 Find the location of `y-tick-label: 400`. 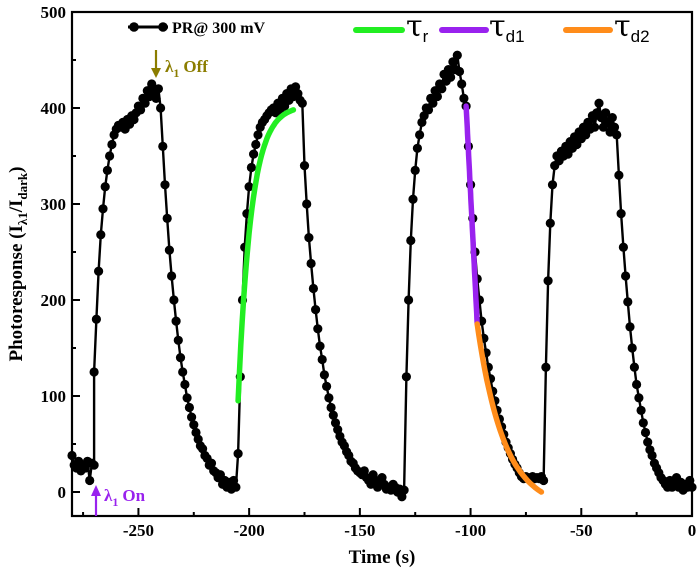

y-tick-label: 400 is located at coordinates (54, 108).